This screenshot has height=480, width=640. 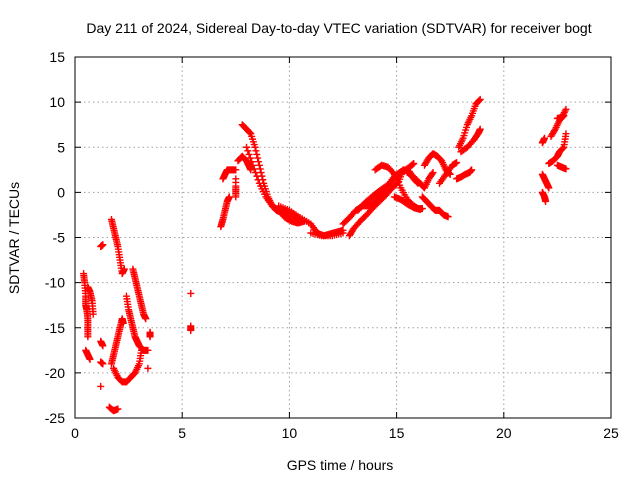 I want to click on y-tick-label: 0, so click(x=61, y=192).